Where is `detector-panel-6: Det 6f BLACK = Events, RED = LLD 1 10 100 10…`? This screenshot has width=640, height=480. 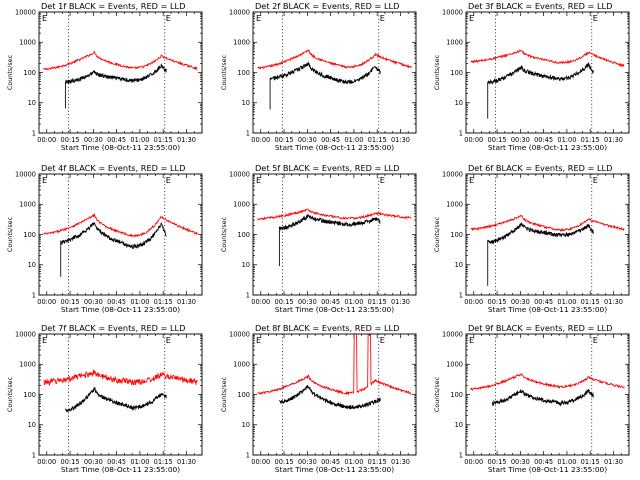 detector-panel-6: Det 6f BLACK = Events, RED = LLD 1 10 100 10… is located at coordinates (531, 238).